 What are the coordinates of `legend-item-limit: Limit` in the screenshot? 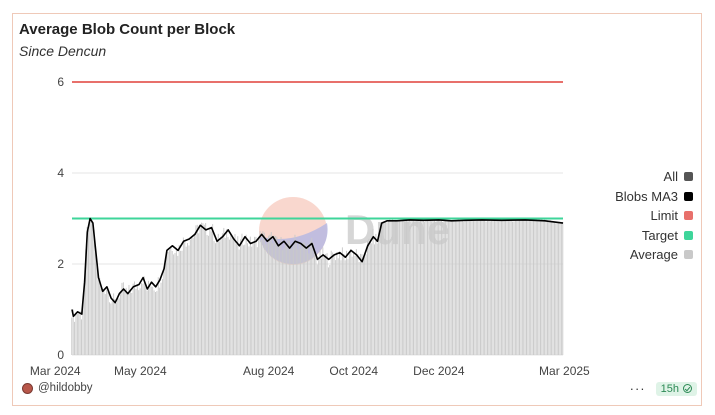 It's located at (654, 216).